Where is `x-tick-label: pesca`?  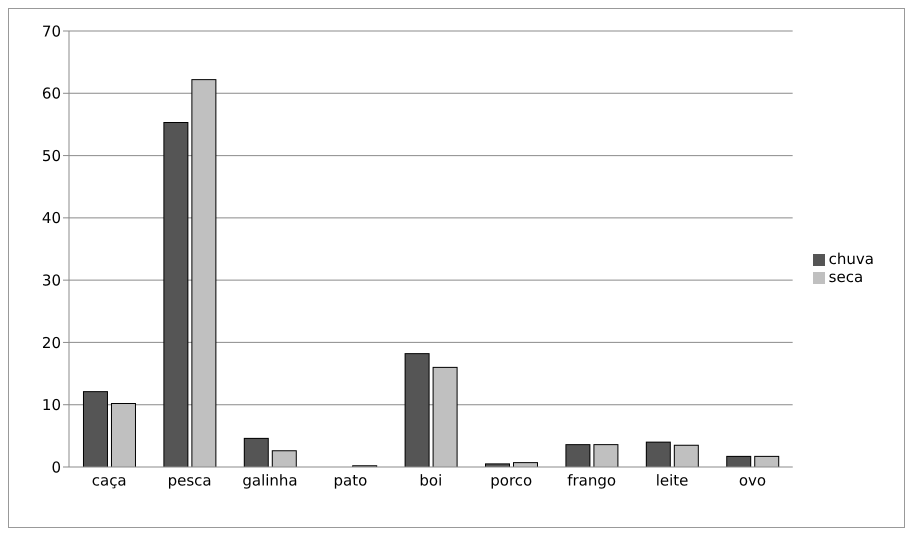
x-tick-label: pesca is located at coordinates (190, 481).